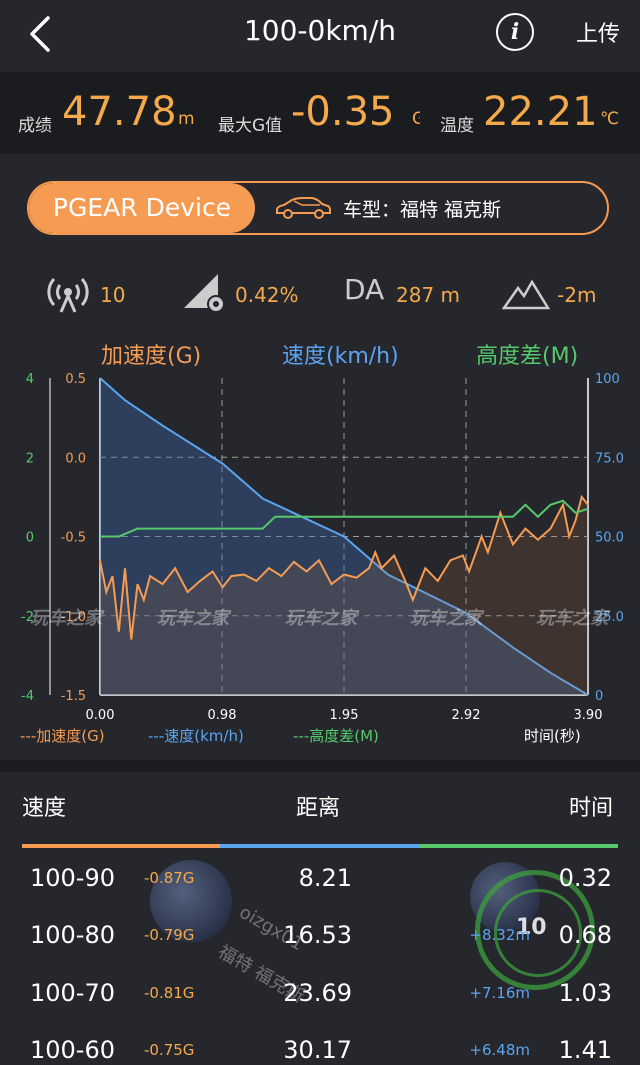  I want to click on inner-left-tick-label: -1.0, so click(73, 617).